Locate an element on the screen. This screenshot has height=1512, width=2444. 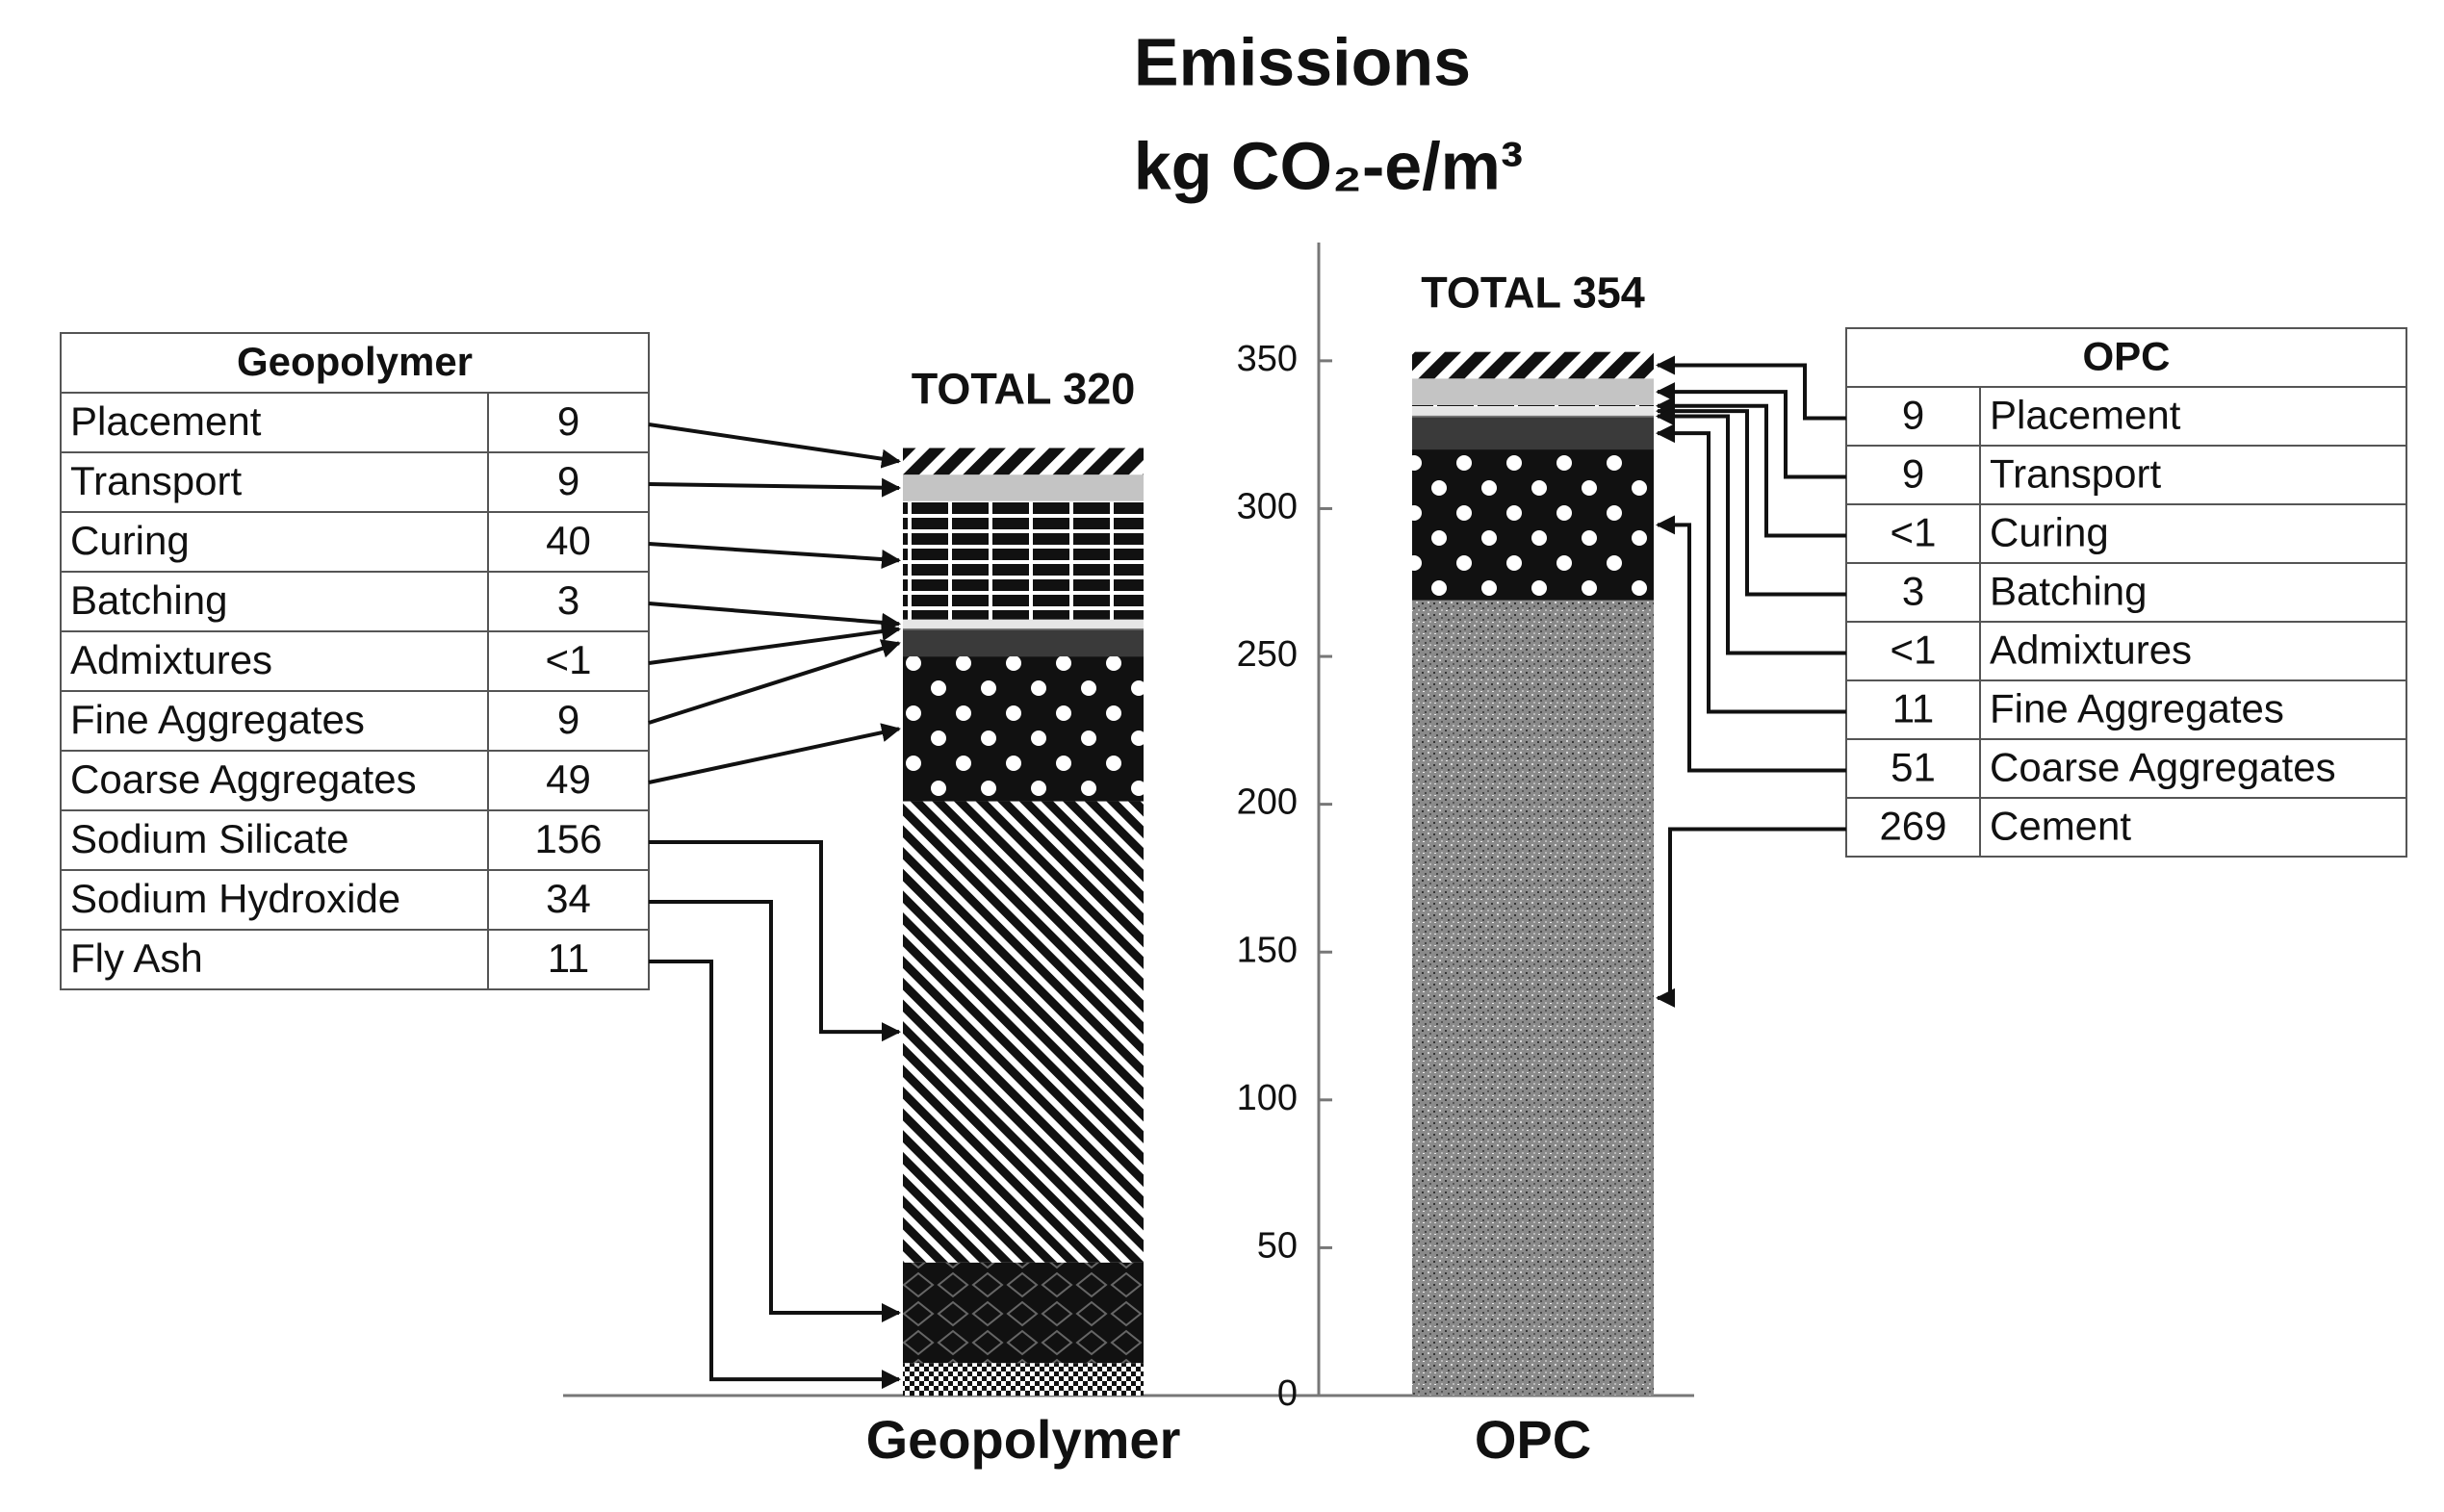
value-label: 156 is located at coordinates (568, 838).